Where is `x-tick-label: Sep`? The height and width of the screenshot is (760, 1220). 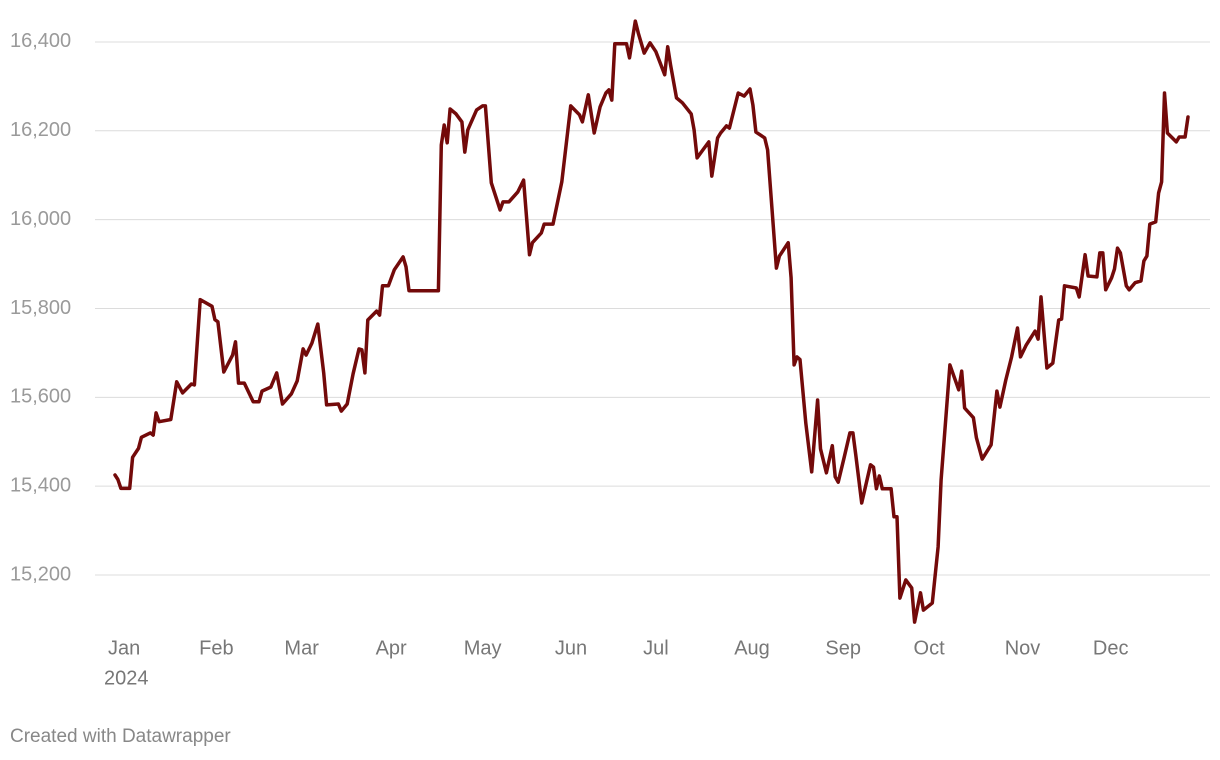
x-tick-label: Sep is located at coordinates (843, 648).